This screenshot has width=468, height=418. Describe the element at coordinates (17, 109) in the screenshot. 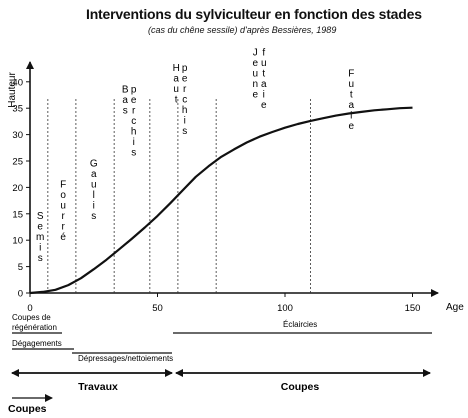

I see `y-tick-label: 35` at that location.